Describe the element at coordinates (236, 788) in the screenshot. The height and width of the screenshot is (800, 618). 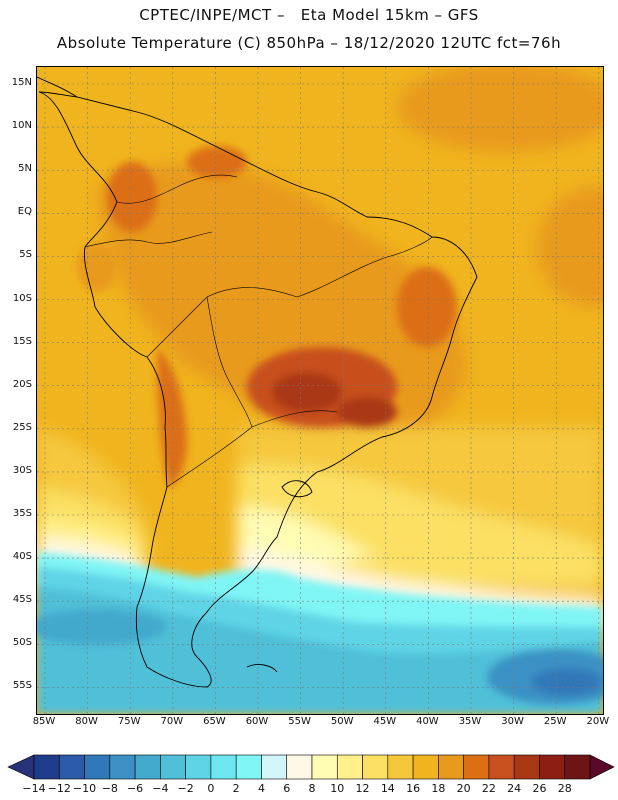
I see `colorbar-label: 2` at that location.